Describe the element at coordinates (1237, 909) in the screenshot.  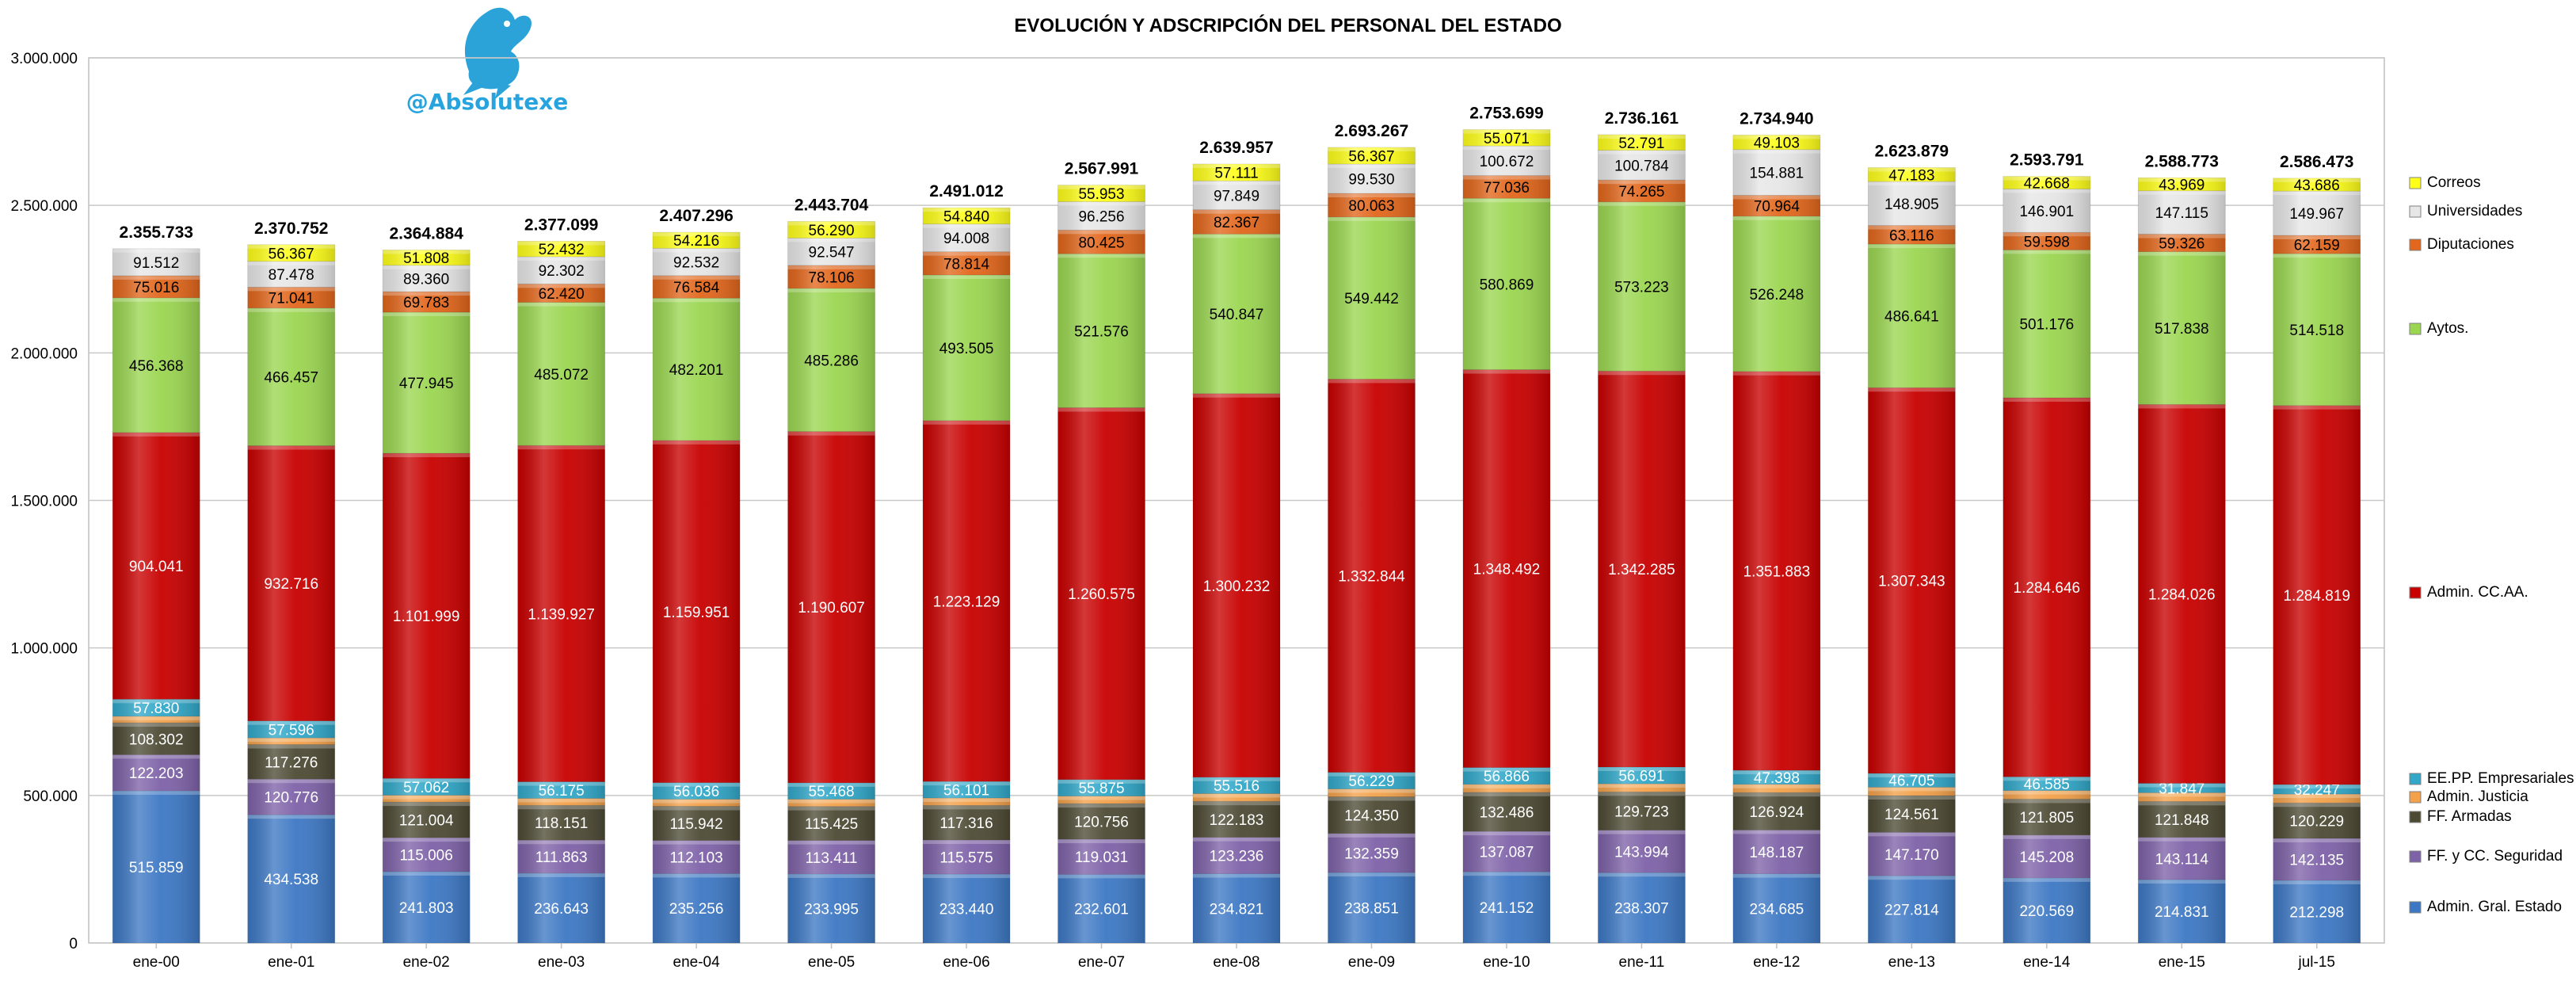
I see `data-label: 234.821` at that location.